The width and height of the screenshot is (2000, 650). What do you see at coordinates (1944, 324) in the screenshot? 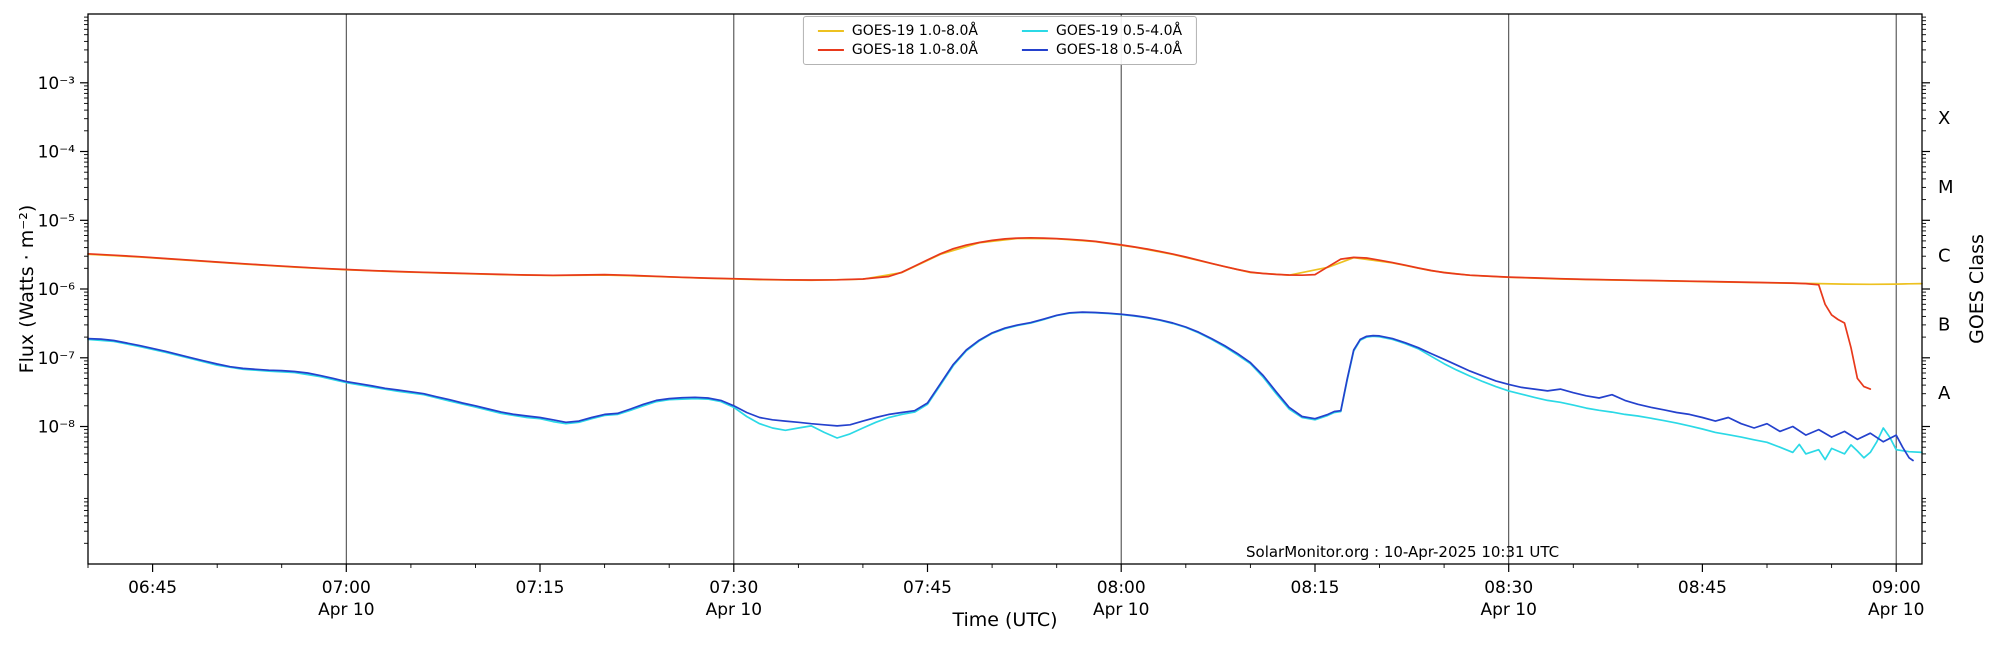
I see `goes-class-letter: B` at bounding box center [1944, 324].